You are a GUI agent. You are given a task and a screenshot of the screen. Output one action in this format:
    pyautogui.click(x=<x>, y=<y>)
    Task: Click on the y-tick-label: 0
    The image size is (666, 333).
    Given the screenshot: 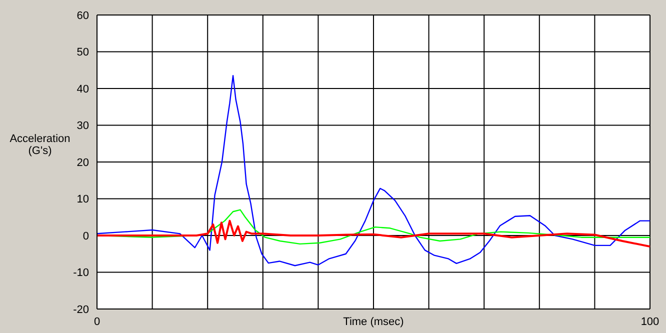 What is the action you would take?
    pyautogui.click(x=85, y=236)
    